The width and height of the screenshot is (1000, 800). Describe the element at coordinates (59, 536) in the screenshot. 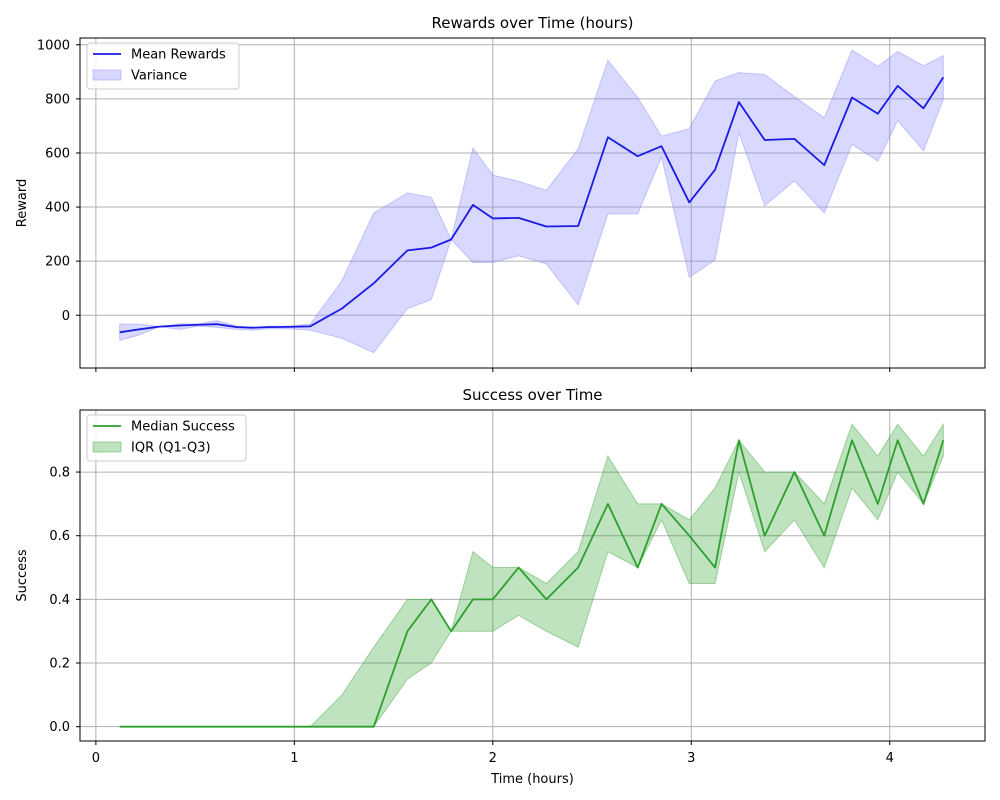

I see `y-tick-label: 0.6` at that location.